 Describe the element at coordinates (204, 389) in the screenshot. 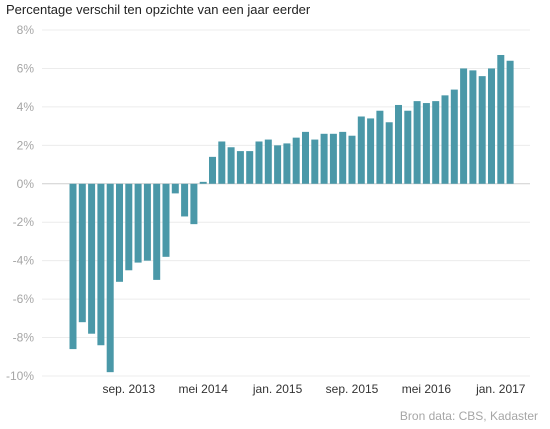

I see `x-tick-label: mei 2014` at that location.